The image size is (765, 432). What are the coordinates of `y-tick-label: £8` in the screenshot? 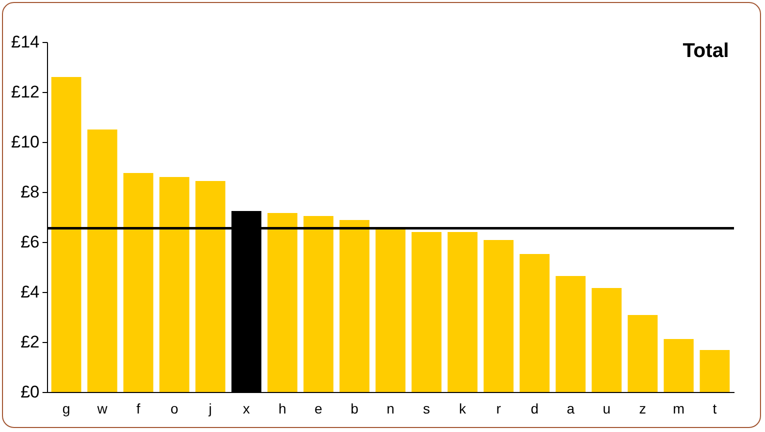 It's located at (30, 192).